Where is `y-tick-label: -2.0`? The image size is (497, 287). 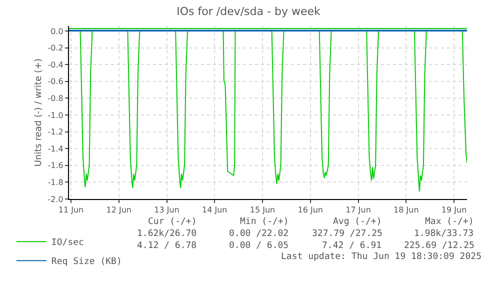
y-tick-label: -2.0 is located at coordinates (56, 199).